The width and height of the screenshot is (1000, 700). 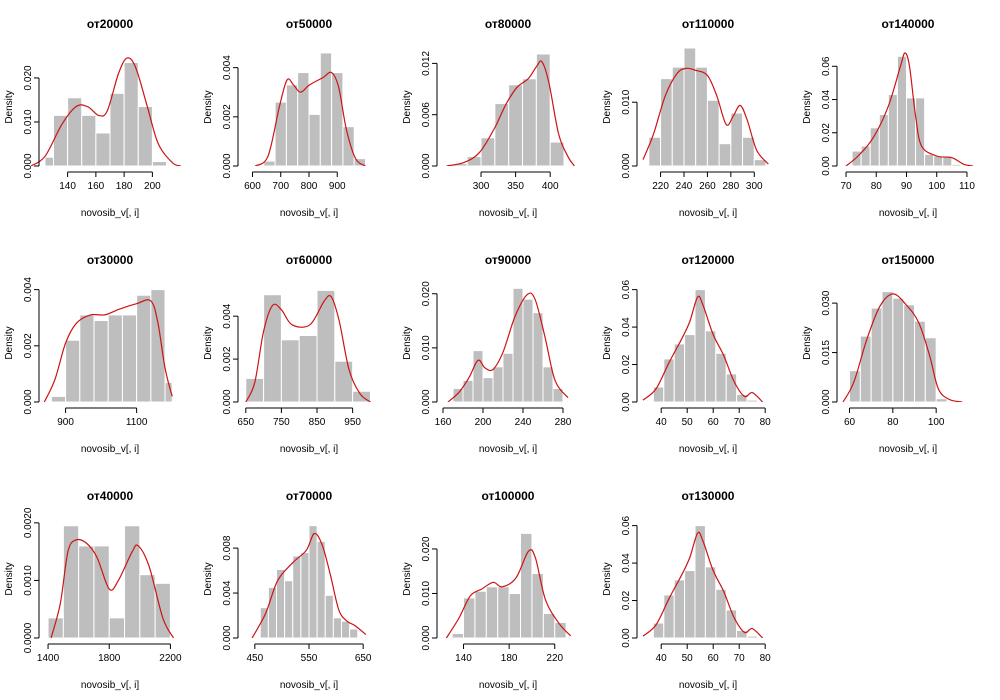 I want to click on x-tick-label: 260, so click(x=707, y=186).